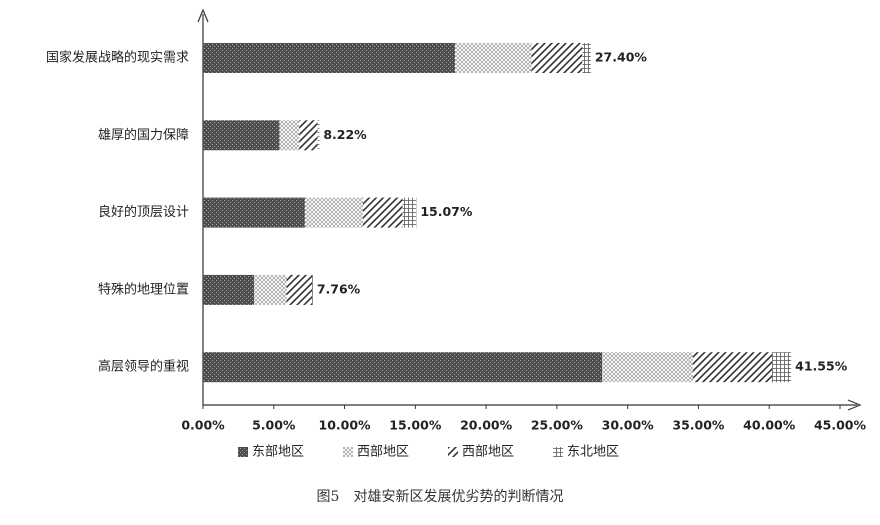  What do you see at coordinates (557, 425) in the screenshot?
I see `x-tick-label: 25.00%` at bounding box center [557, 425].